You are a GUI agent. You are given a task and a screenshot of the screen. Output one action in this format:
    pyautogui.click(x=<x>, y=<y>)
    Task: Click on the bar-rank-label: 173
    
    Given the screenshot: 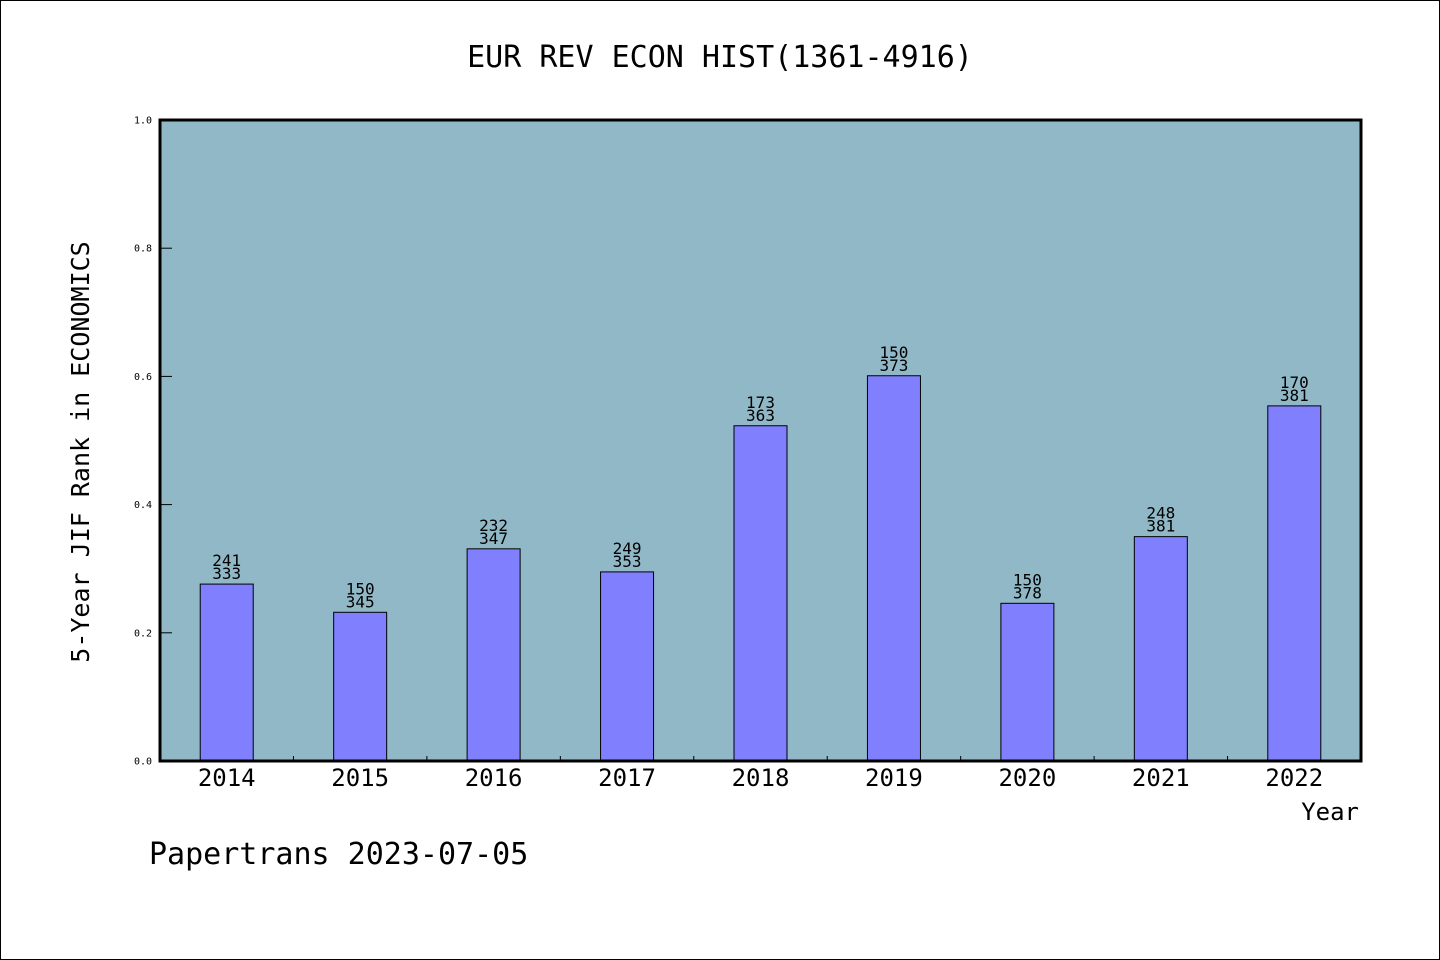 What is the action you would take?
    pyautogui.click(x=760, y=402)
    